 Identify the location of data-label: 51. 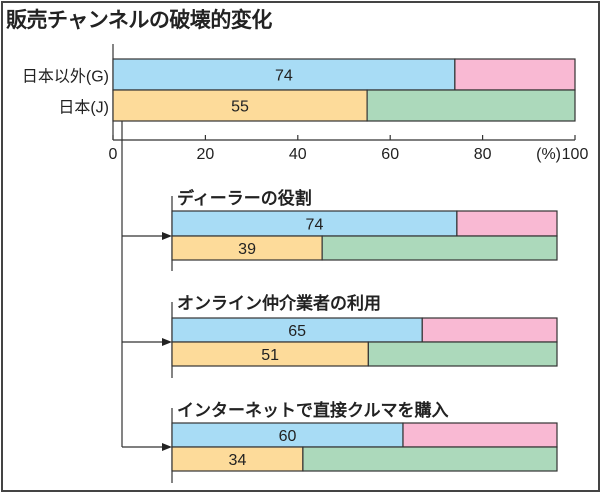
(270, 355).